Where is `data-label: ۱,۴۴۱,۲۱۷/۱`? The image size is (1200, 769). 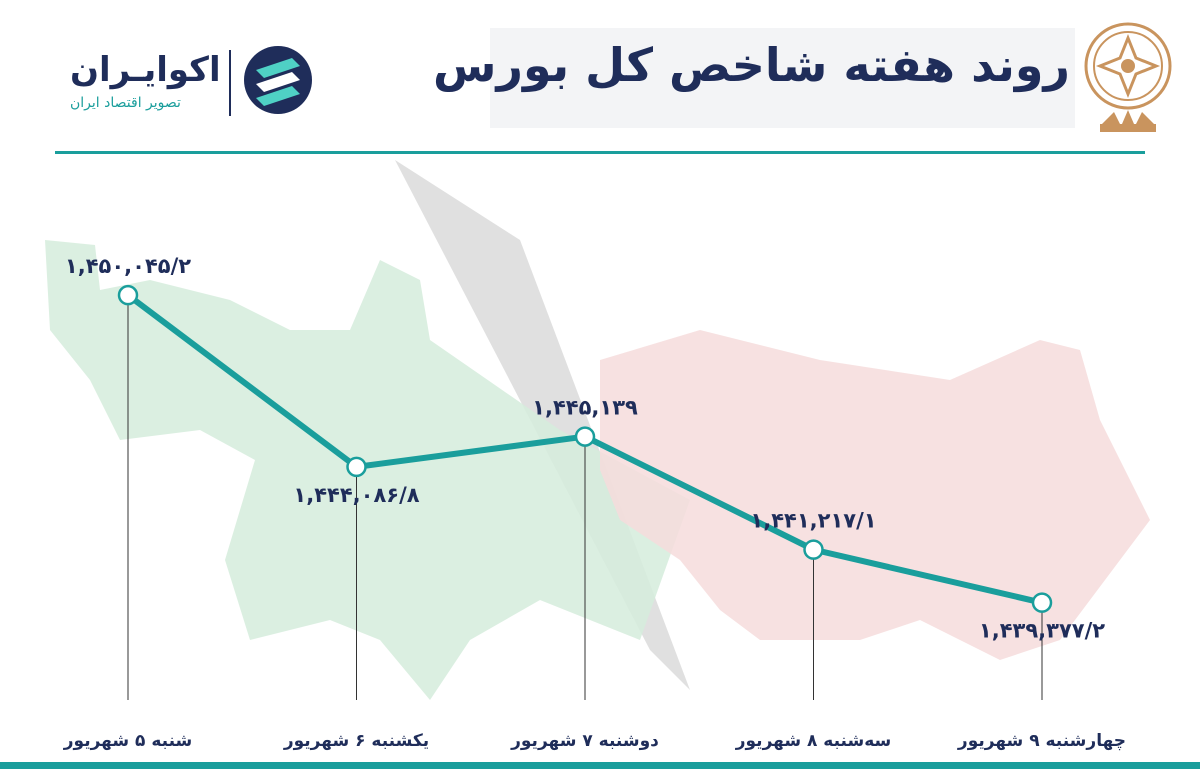 data-label: ۱,۴۴۱,۲۱۷/۱ is located at coordinates (813, 521).